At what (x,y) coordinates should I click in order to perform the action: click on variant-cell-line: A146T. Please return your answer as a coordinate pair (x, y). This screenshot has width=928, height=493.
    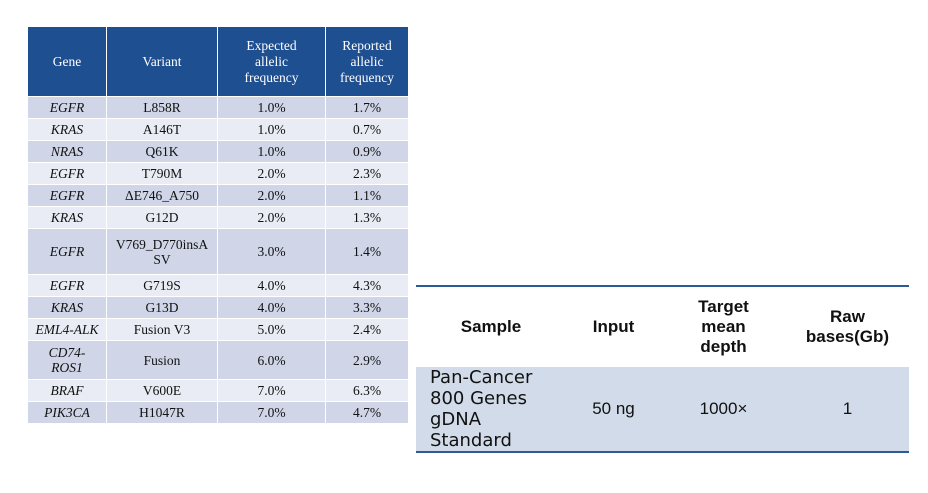
    Looking at the image, I should click on (162, 129).